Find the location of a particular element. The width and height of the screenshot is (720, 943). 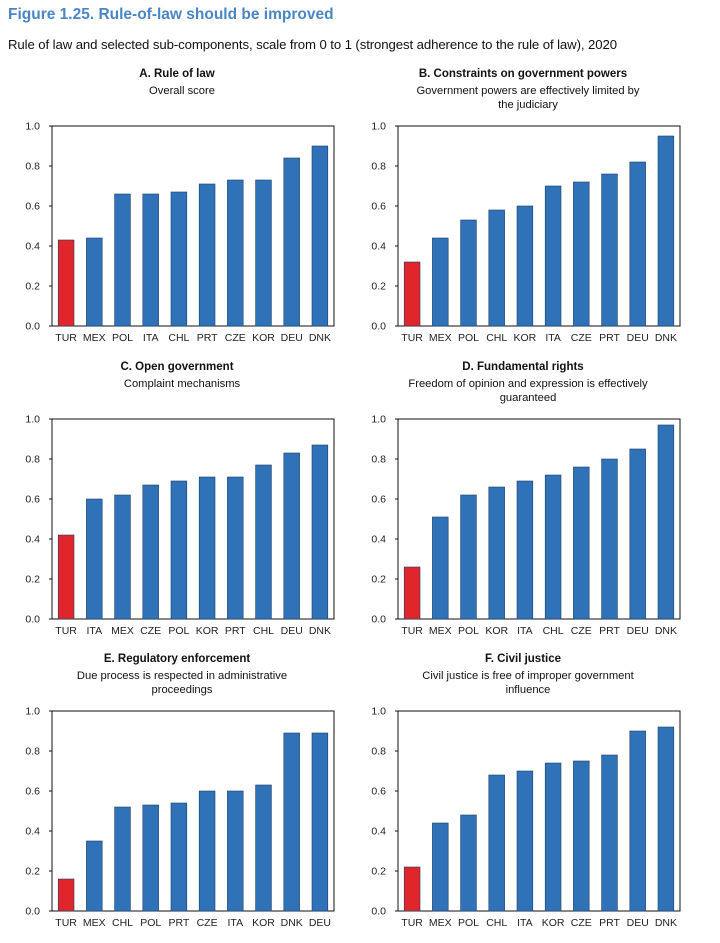

bar-mex is located at coordinates (440, 568).